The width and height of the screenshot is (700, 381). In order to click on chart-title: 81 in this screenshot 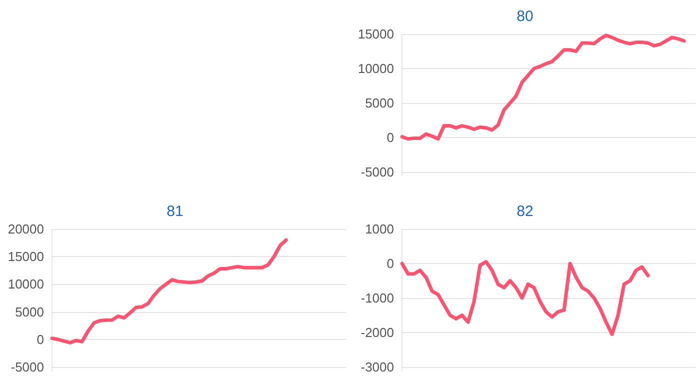, I will do `click(175, 211)`.